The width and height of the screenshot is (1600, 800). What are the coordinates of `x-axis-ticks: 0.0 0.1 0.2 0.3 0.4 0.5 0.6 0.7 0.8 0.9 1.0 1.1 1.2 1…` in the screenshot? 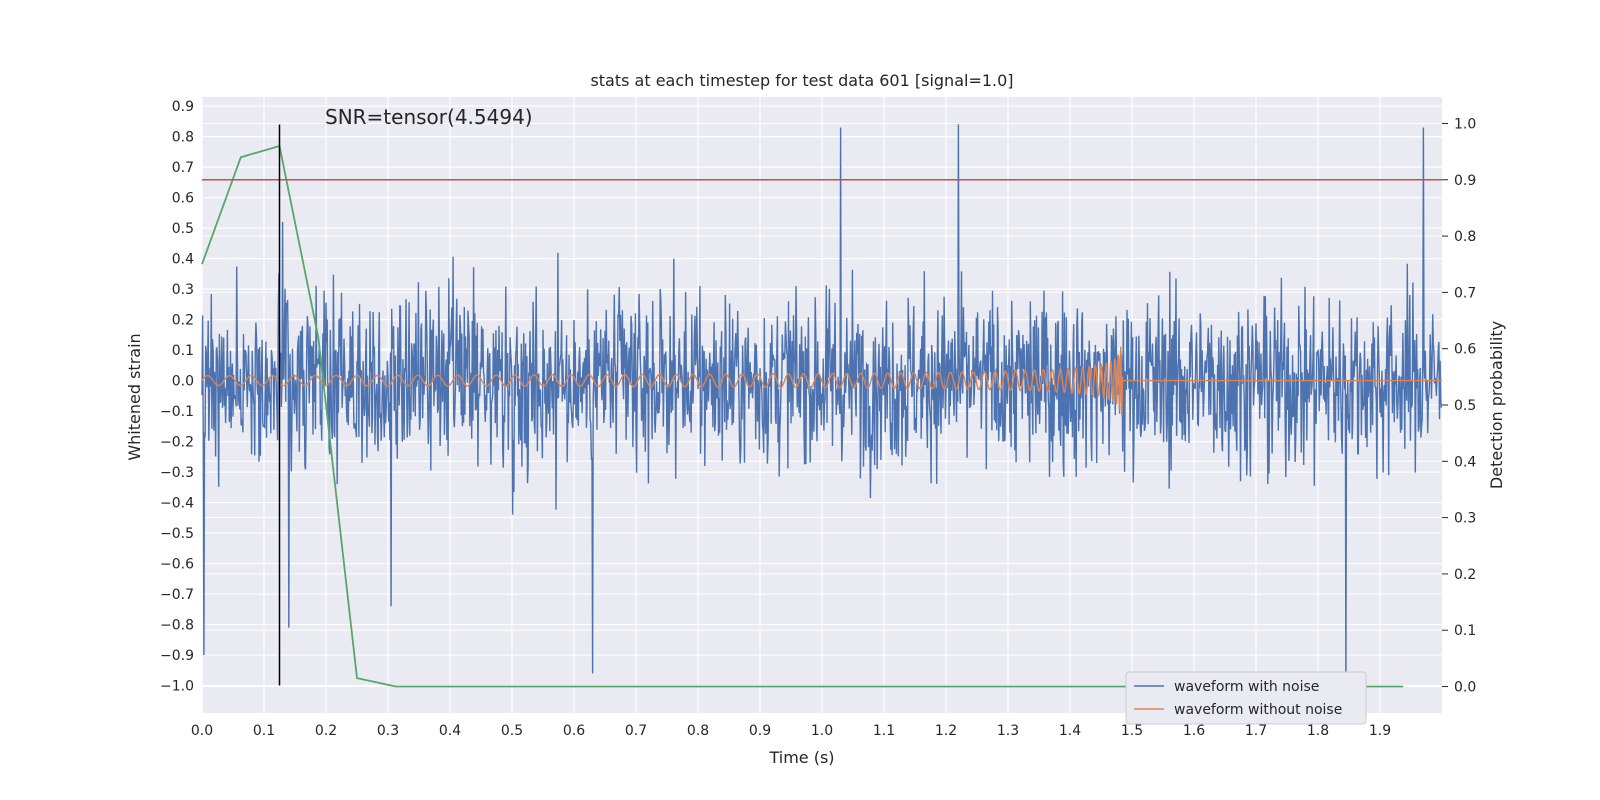 It's located at (791, 731).